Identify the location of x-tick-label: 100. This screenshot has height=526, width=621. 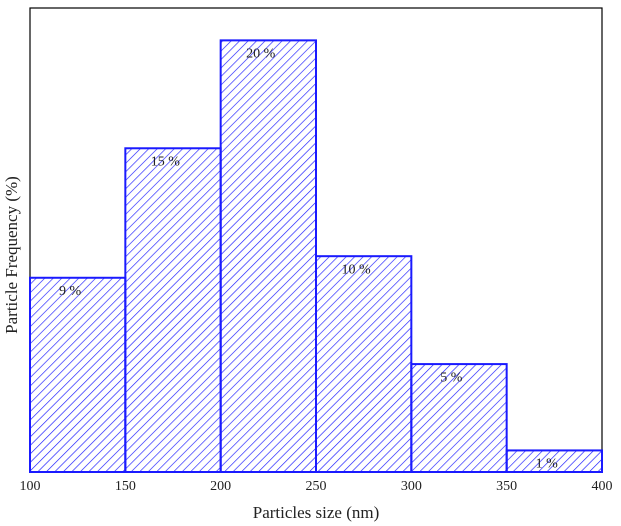
(30, 486).